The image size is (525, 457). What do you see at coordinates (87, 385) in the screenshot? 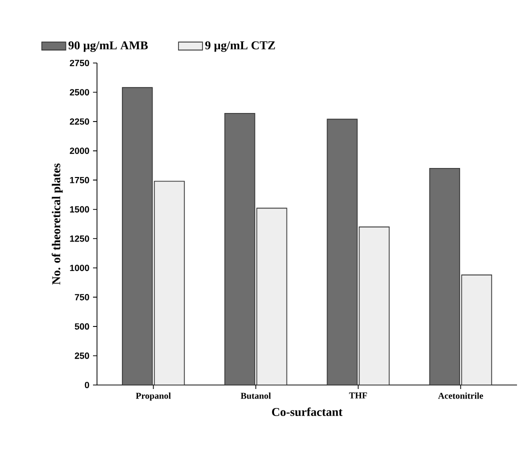
I see `y-tick-label: 0` at bounding box center [87, 385].